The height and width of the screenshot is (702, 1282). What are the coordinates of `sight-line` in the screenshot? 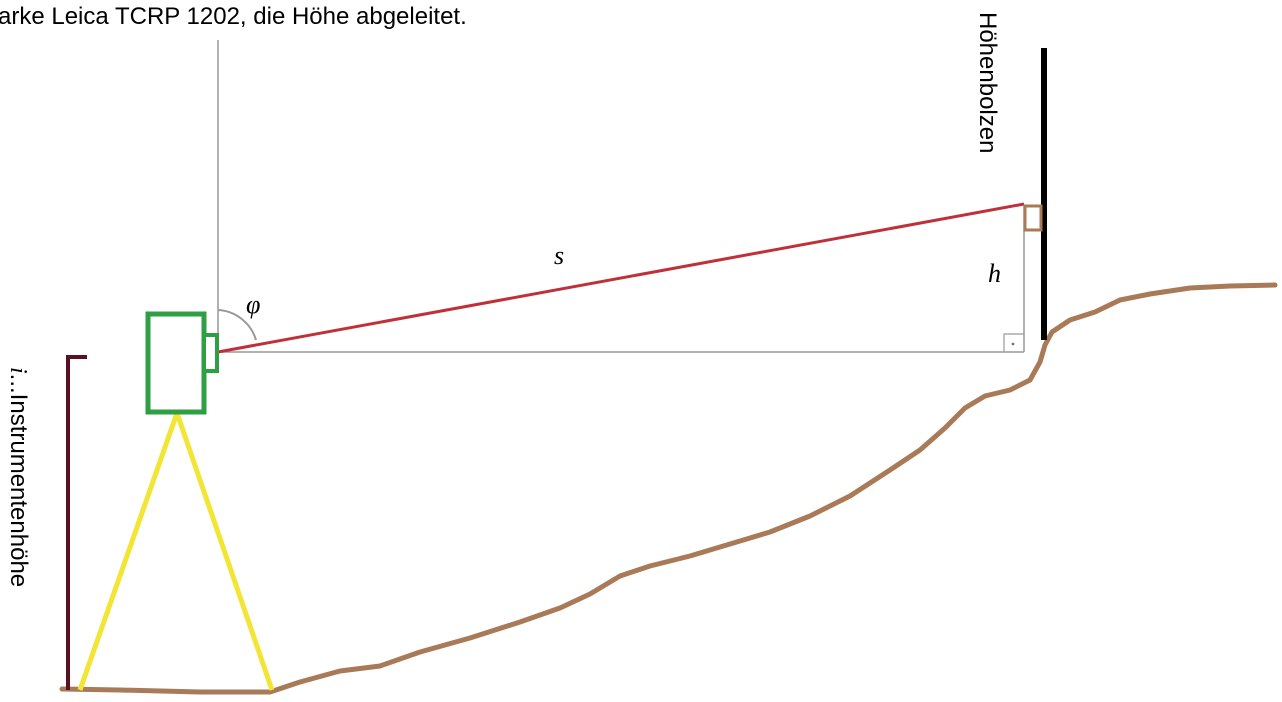 It's located at (621, 278).